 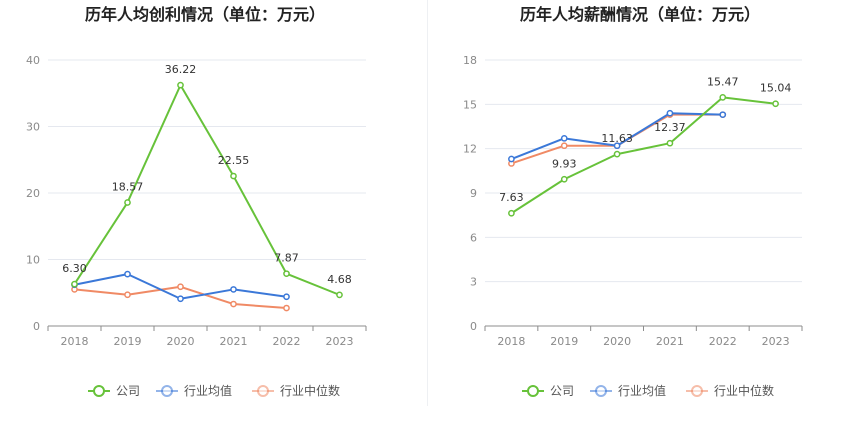 What do you see at coordinates (33, 193) in the screenshot?
I see `y-tick-label: 20` at bounding box center [33, 193].